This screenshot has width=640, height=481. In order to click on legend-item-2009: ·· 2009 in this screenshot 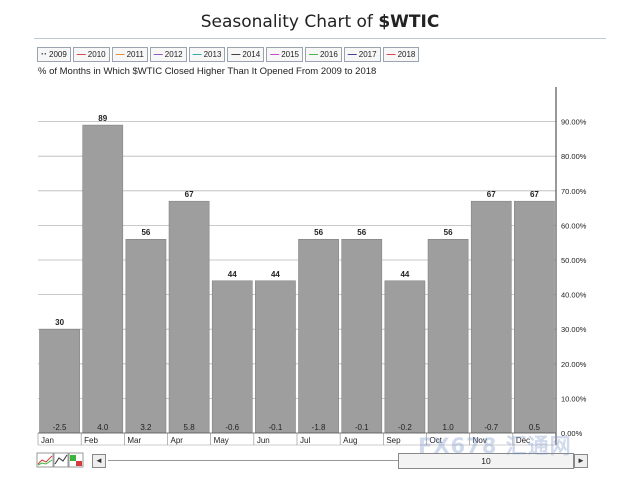, I will do `click(54, 54)`.